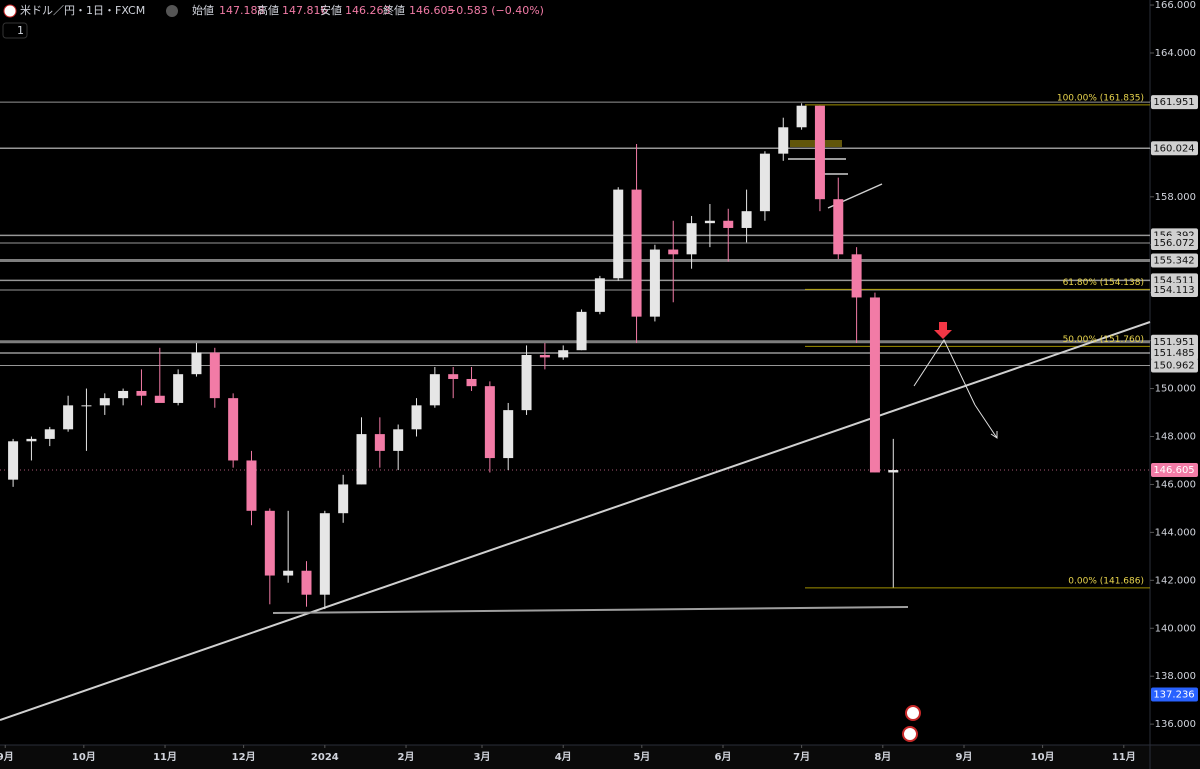  Describe the element at coordinates (1175, 197) in the screenshot. I see `y-tick-label: 158.000` at that location.